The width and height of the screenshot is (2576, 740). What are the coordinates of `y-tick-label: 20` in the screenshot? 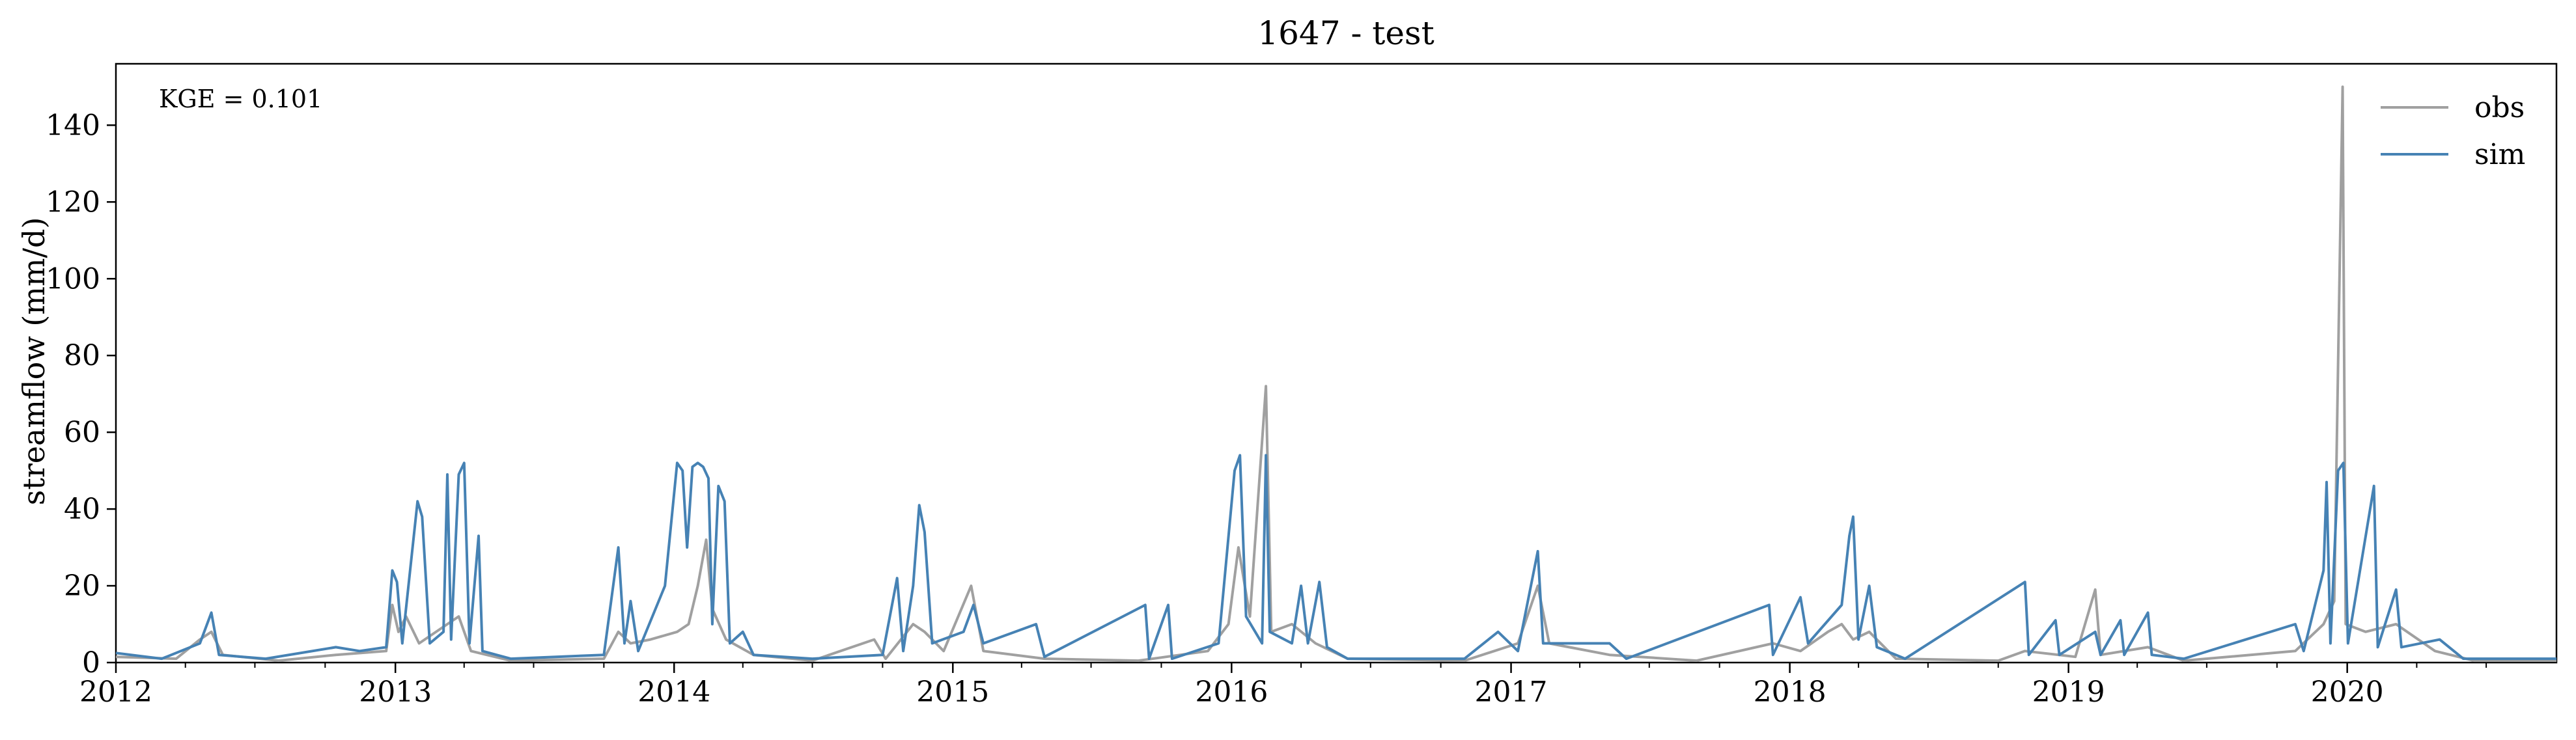 It's located at (82, 586).